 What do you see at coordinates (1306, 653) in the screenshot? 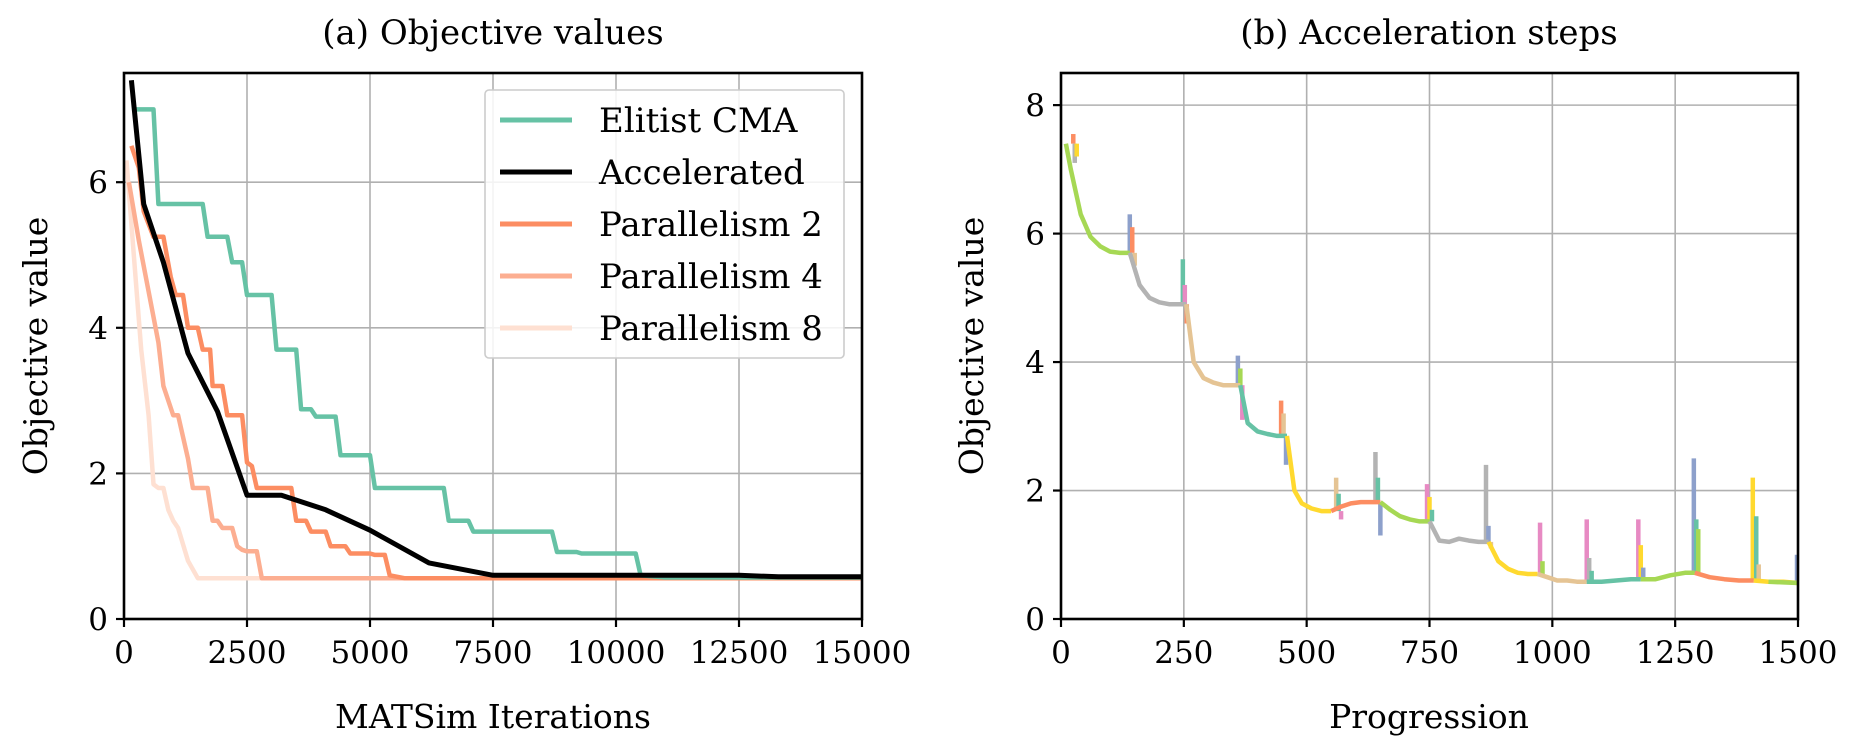
I see `x-tick-label: 500` at bounding box center [1306, 653].